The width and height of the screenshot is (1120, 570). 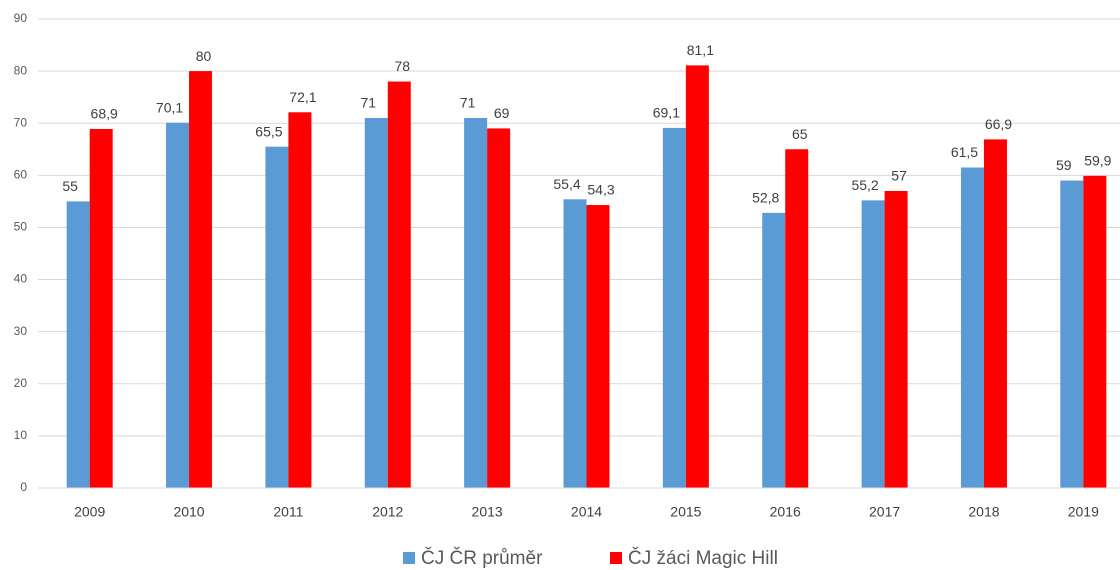 What do you see at coordinates (21, 279) in the screenshot?
I see `y-tick-label: 40` at bounding box center [21, 279].